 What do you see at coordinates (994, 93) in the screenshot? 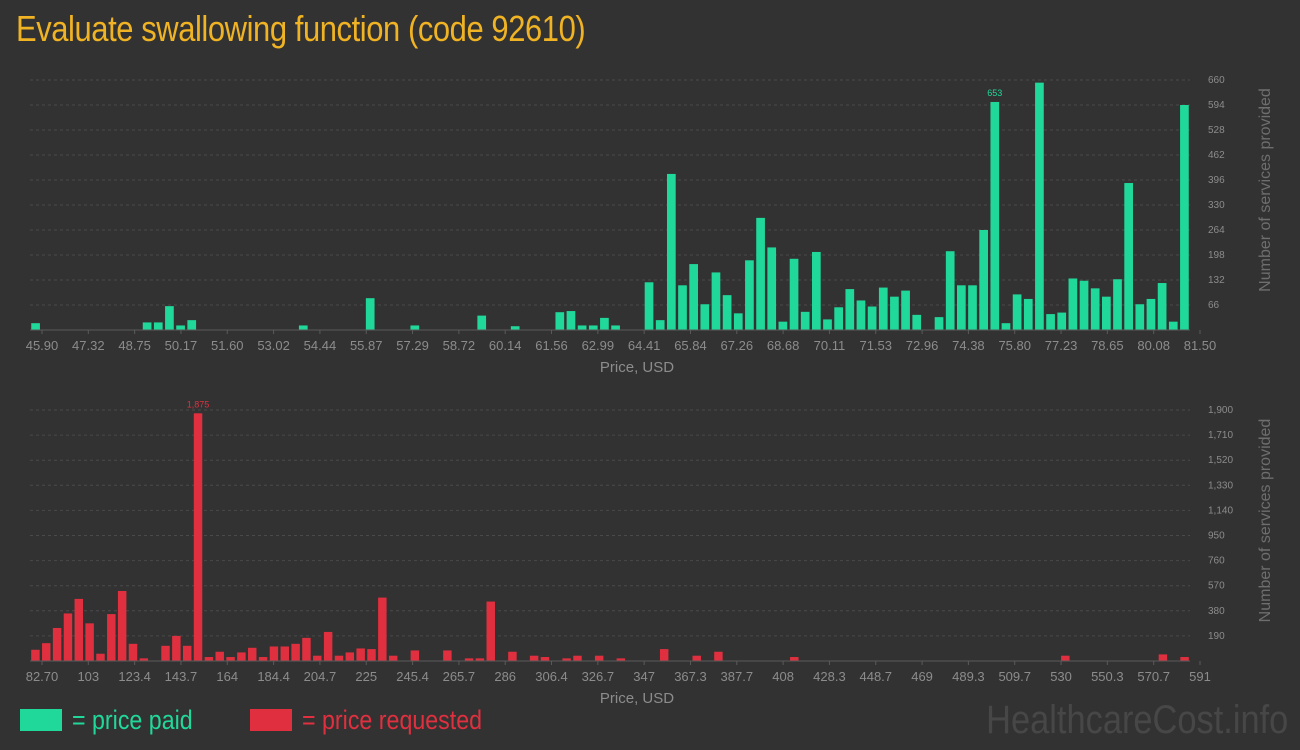
I see `paid-peak-label: 653` at bounding box center [994, 93].